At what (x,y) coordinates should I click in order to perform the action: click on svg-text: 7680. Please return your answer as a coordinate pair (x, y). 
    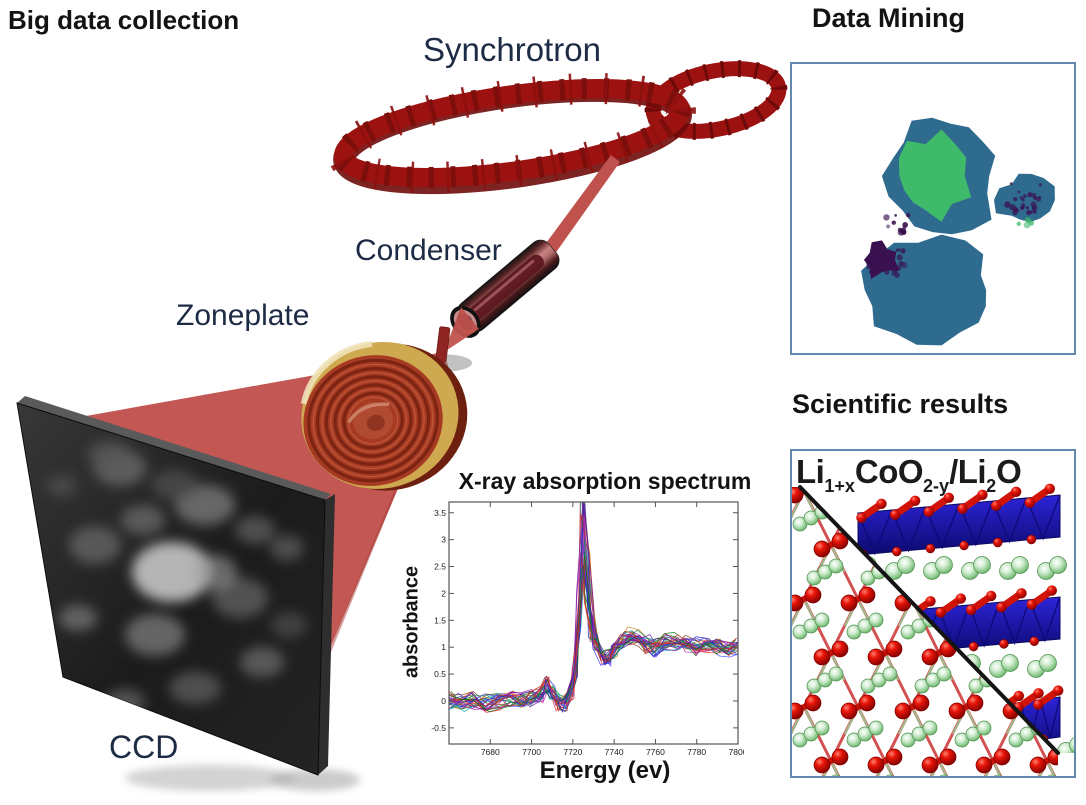
    Looking at the image, I should click on (490, 752).